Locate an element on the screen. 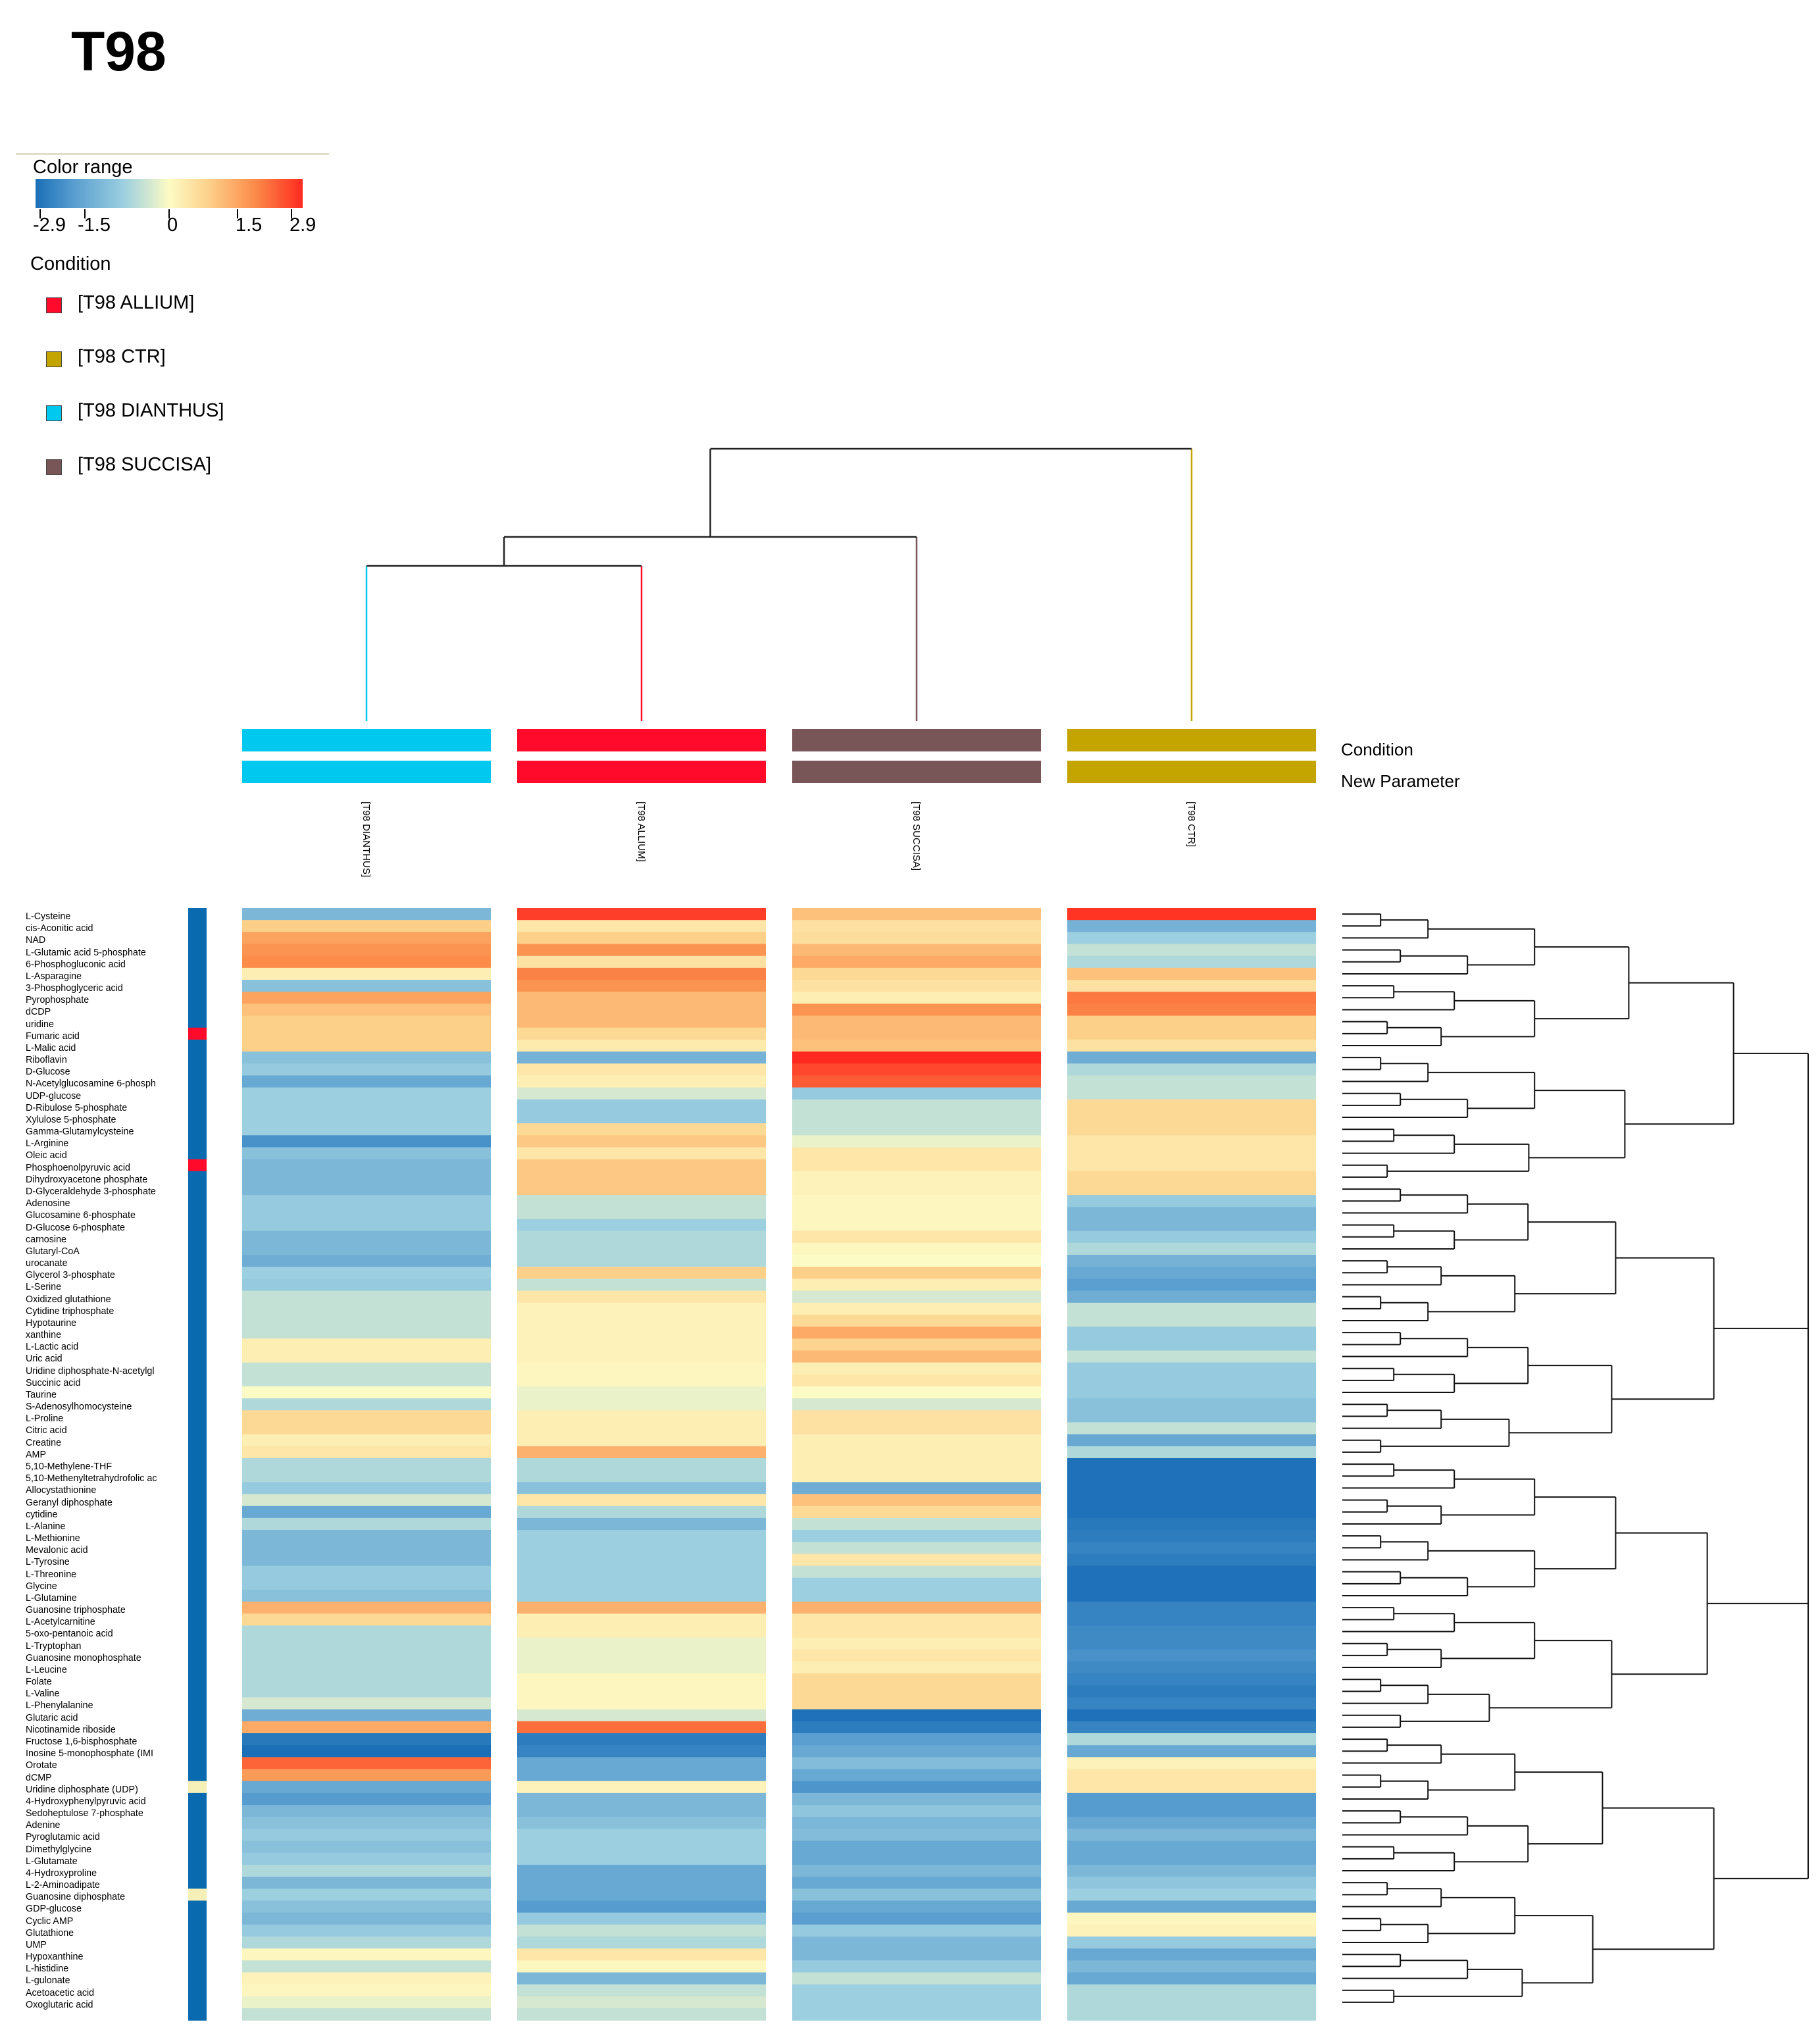 This screenshot has width=1820, height=2028. row-label: uridine is located at coordinates (40, 1024).